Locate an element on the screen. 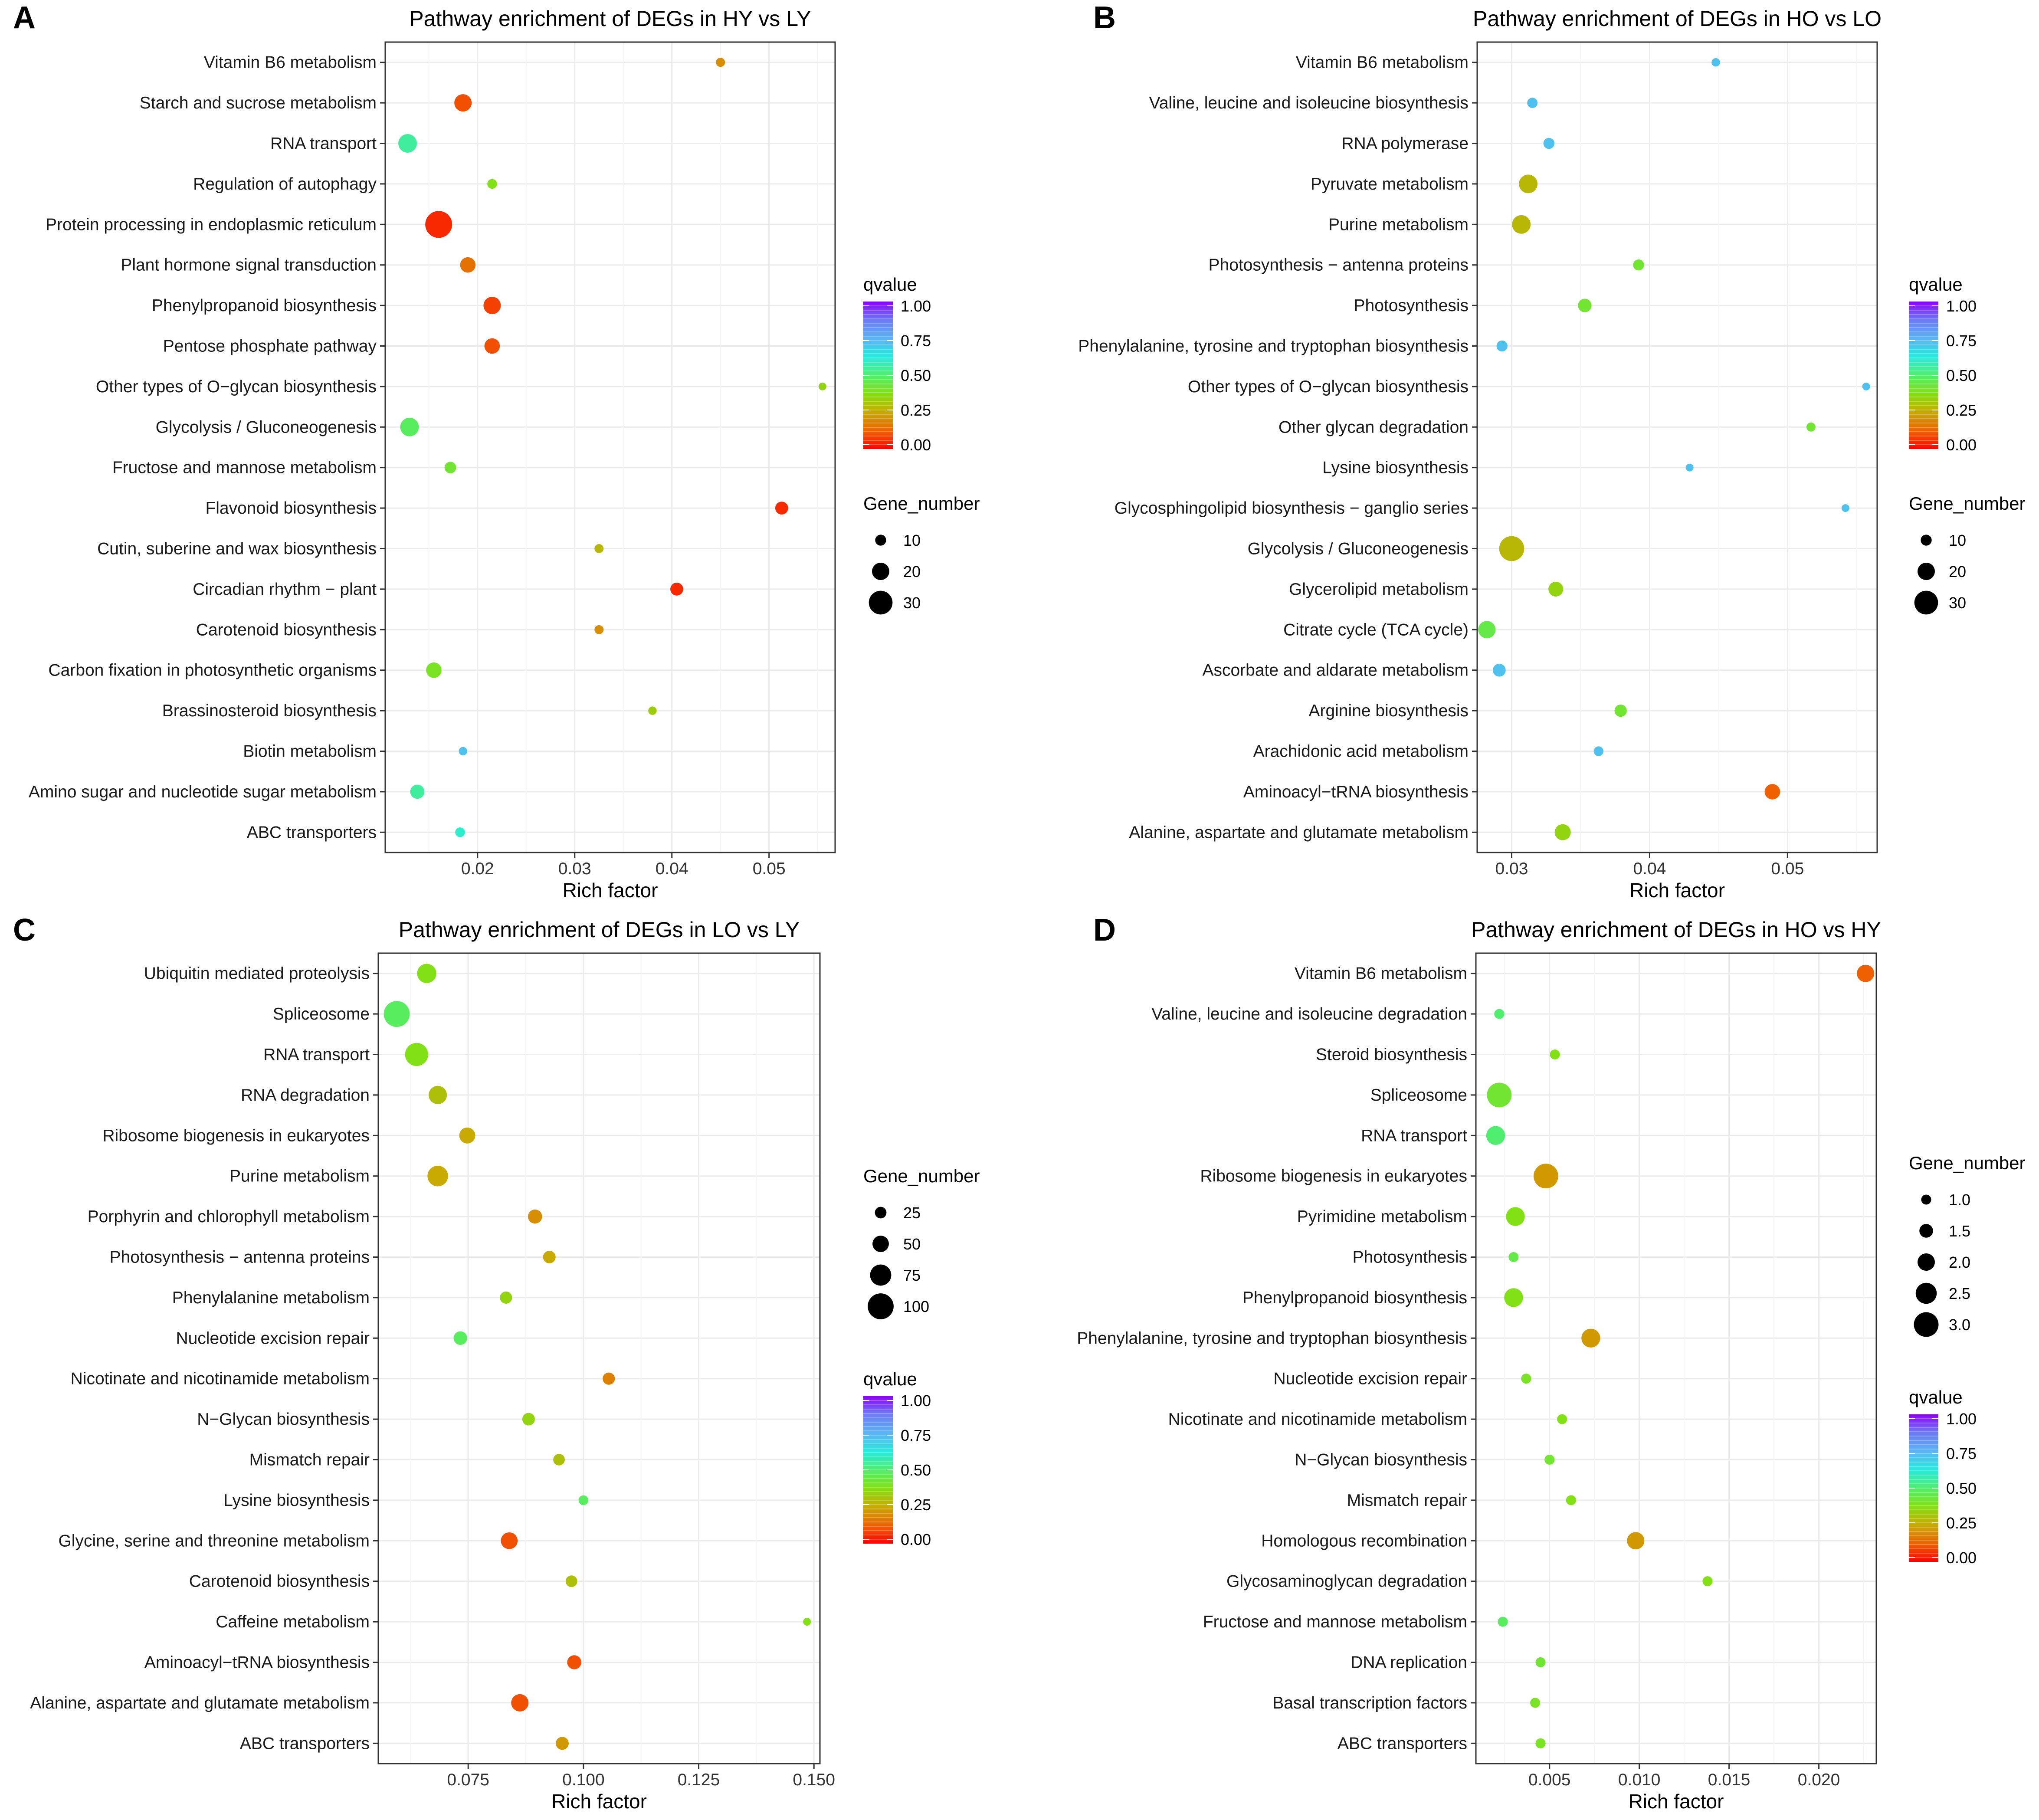 This screenshot has width=2039, height=1820. size-label: 30 is located at coordinates (912, 603).